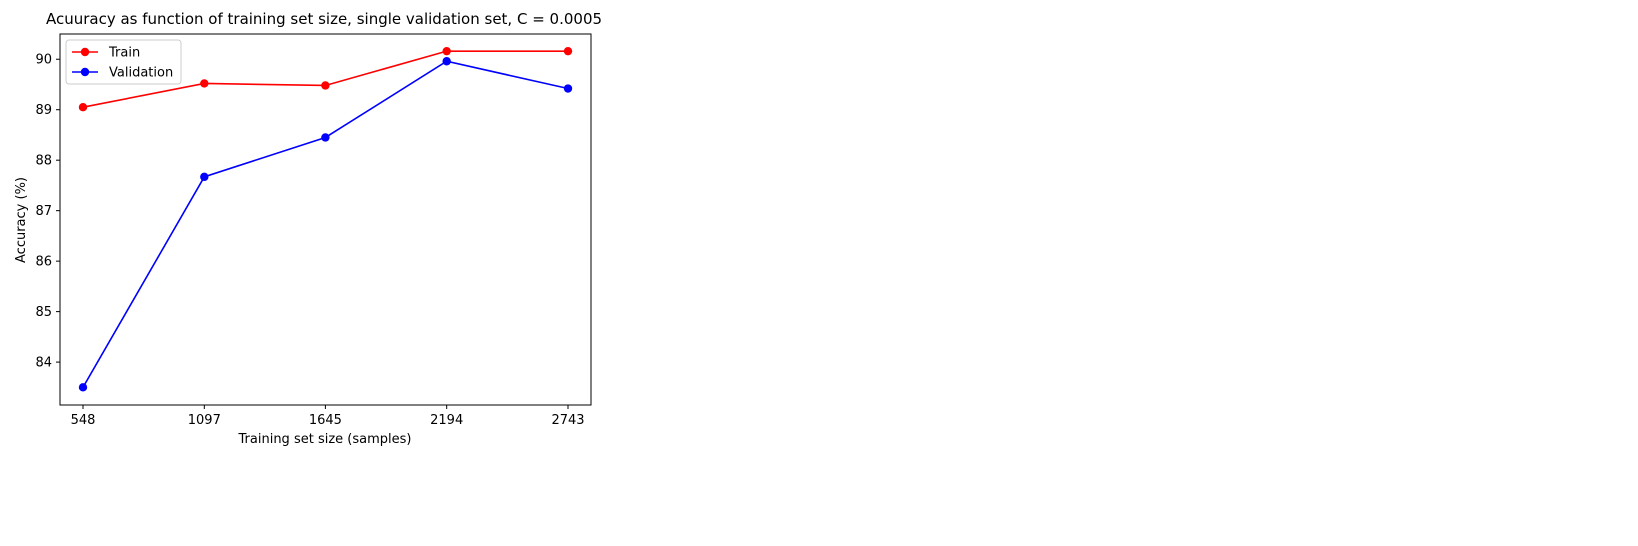  Describe the element at coordinates (141, 73) in the screenshot. I see `legend-validation-label: Validation` at that location.